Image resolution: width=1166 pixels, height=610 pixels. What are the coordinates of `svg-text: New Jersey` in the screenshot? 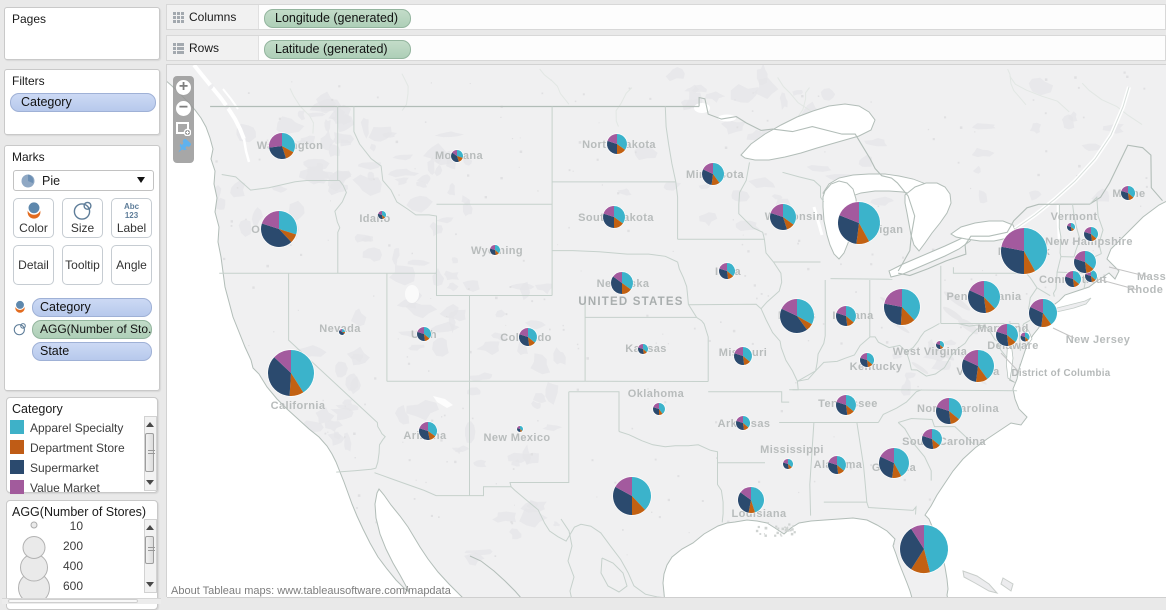 It's located at (1098, 340).